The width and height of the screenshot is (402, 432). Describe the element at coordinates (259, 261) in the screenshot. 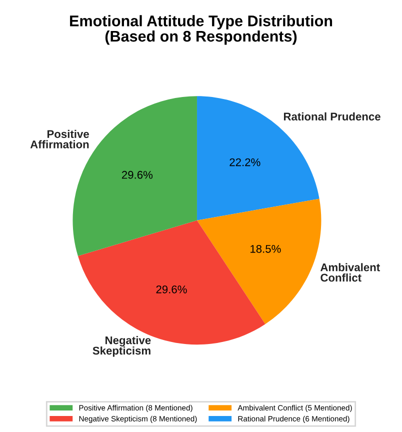

I see `pie-slice` at that location.